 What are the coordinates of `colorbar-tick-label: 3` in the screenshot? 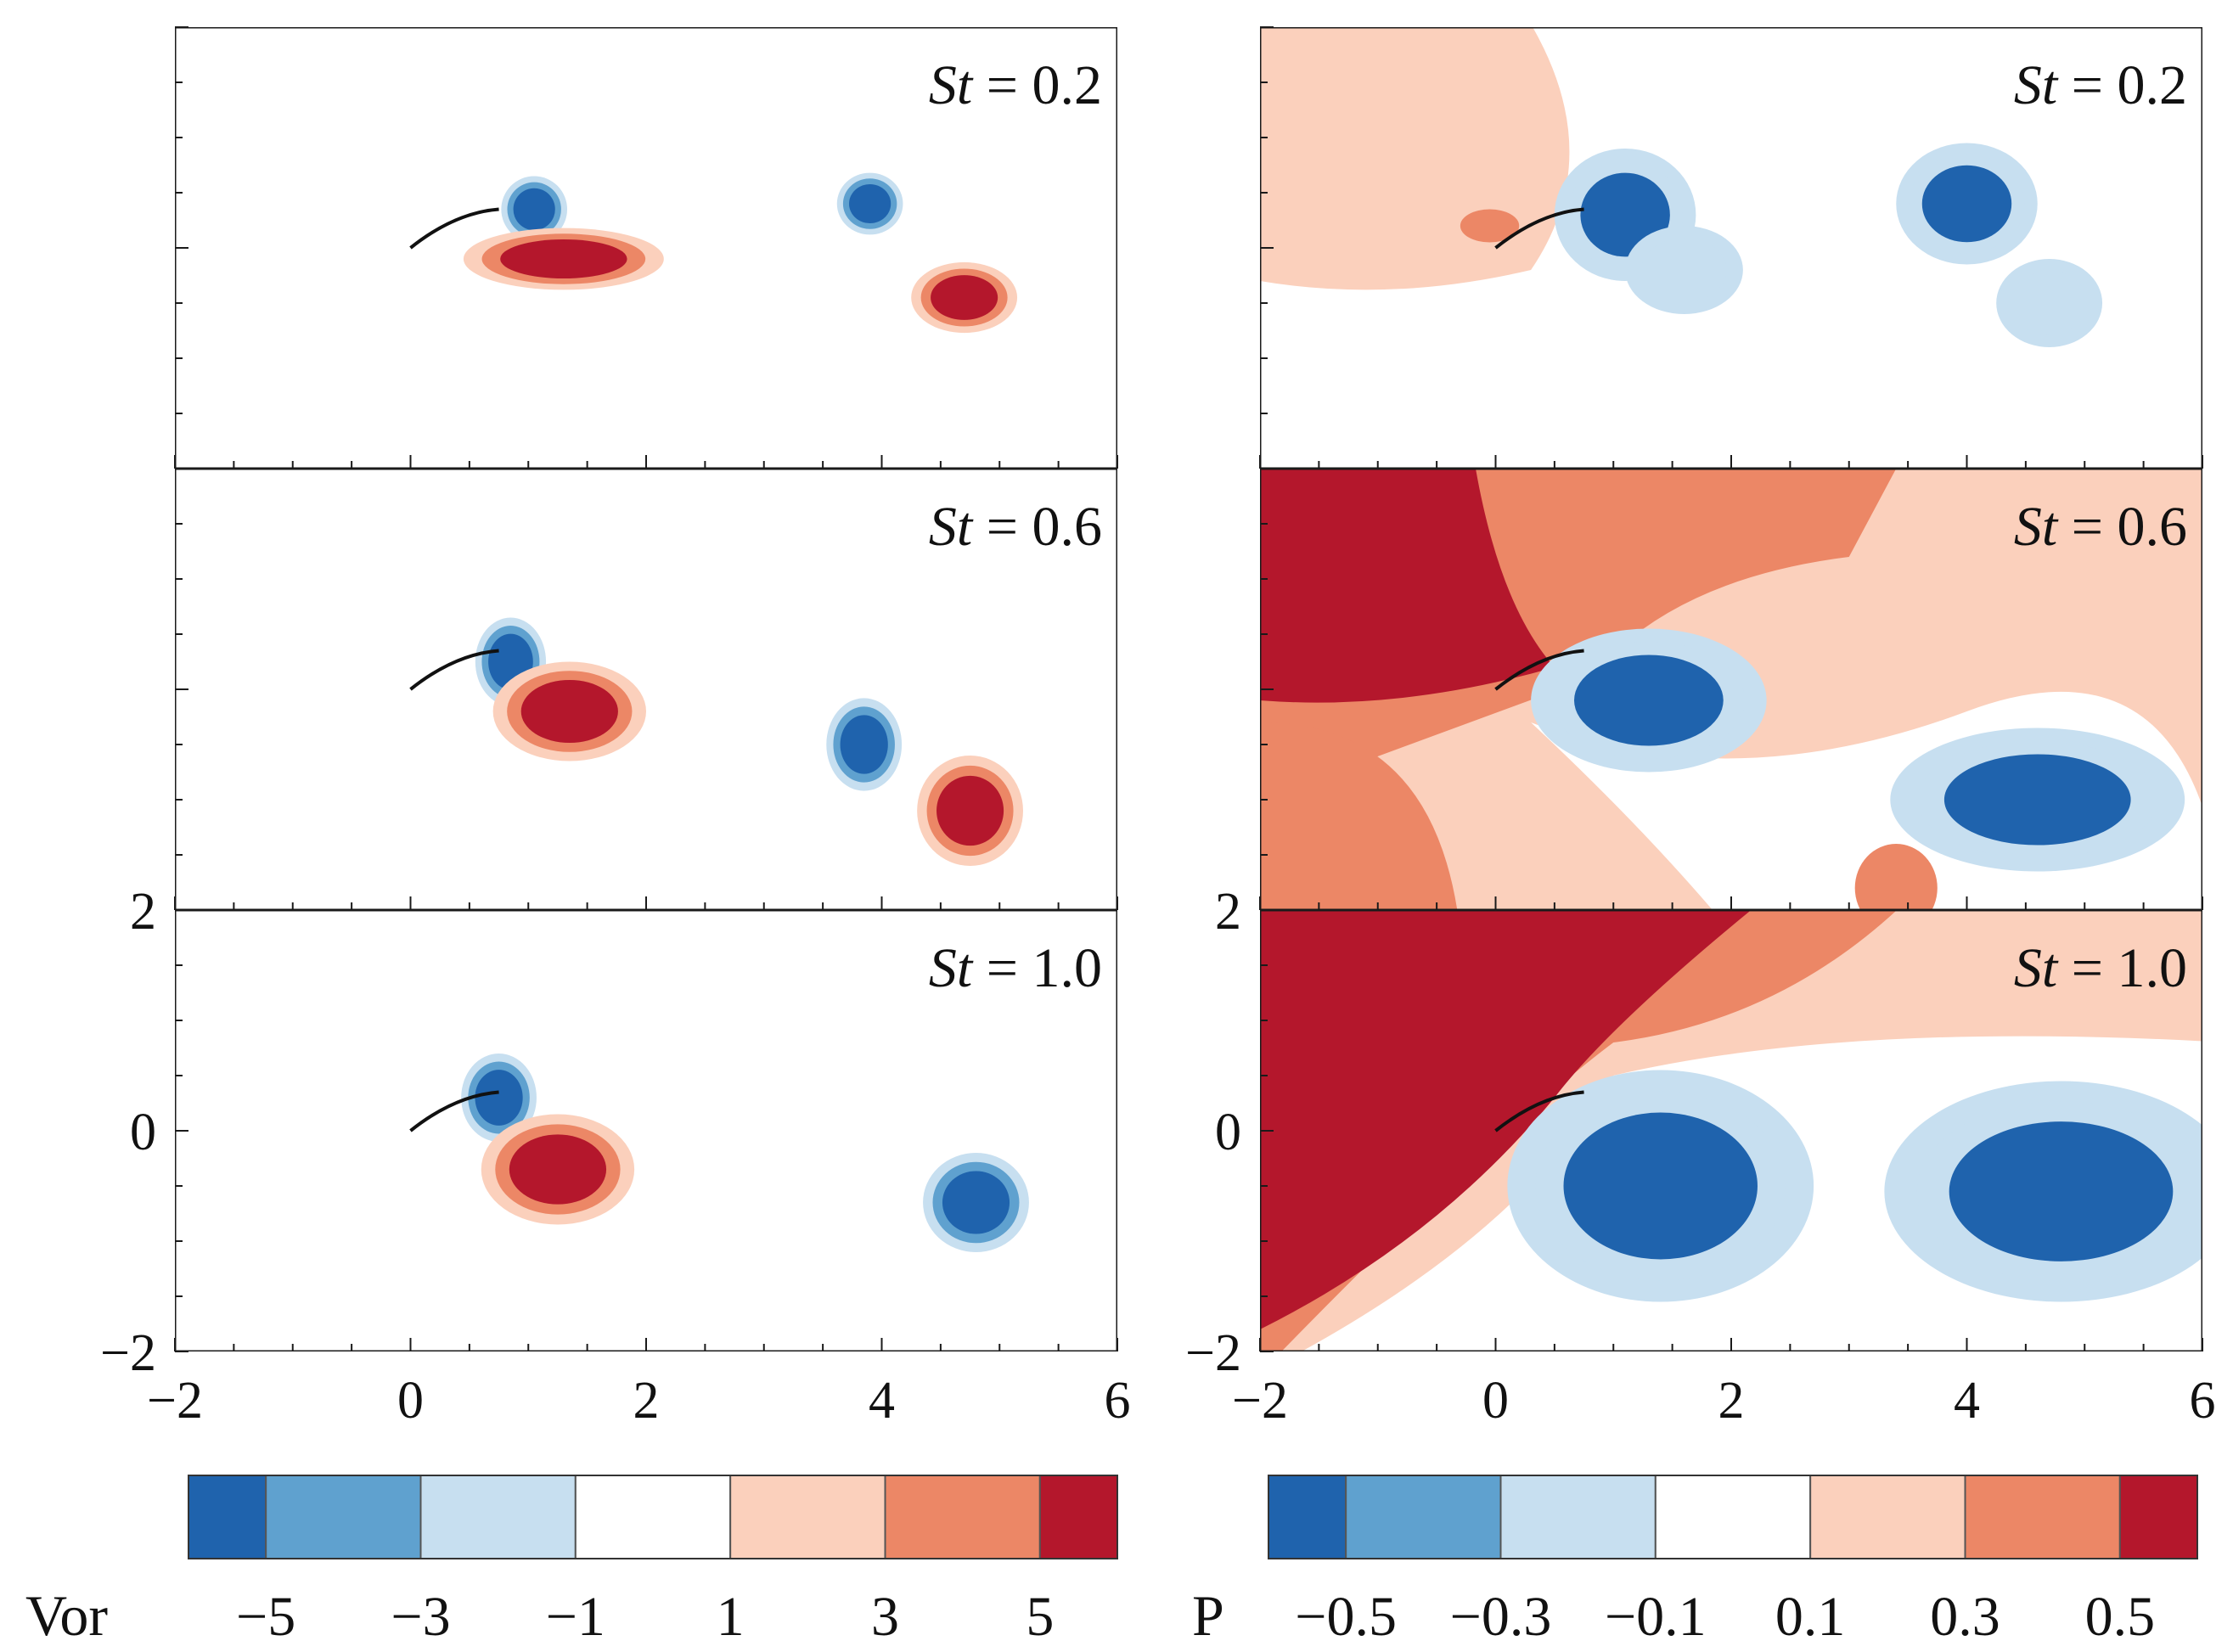 It's located at (885, 1617).